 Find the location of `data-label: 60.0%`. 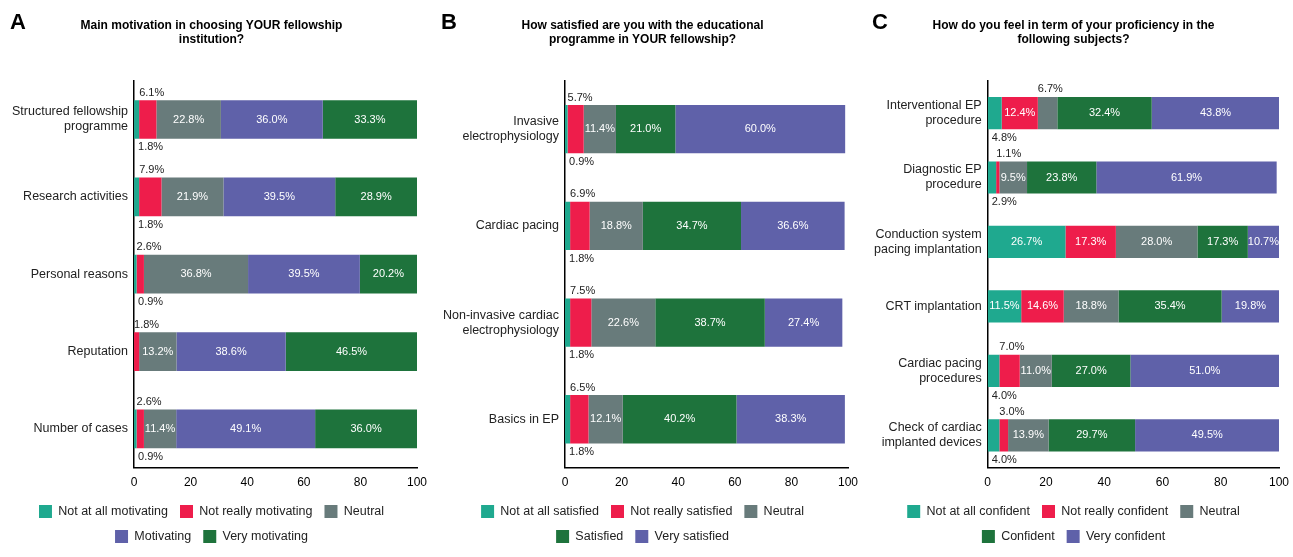

data-label: 60.0% is located at coordinates (760, 128).